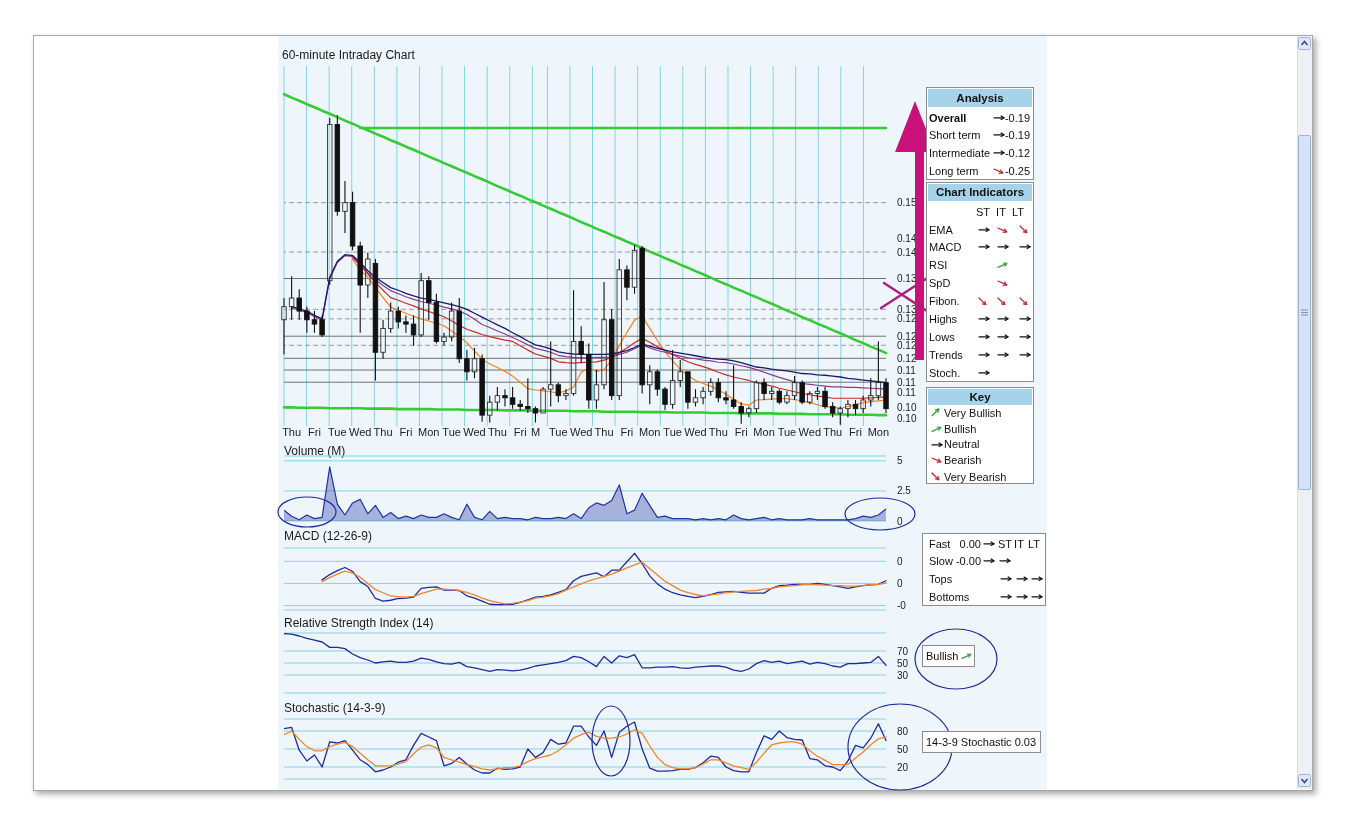  What do you see at coordinates (944, 301) in the screenshot?
I see `text: Fibon.` at bounding box center [944, 301].